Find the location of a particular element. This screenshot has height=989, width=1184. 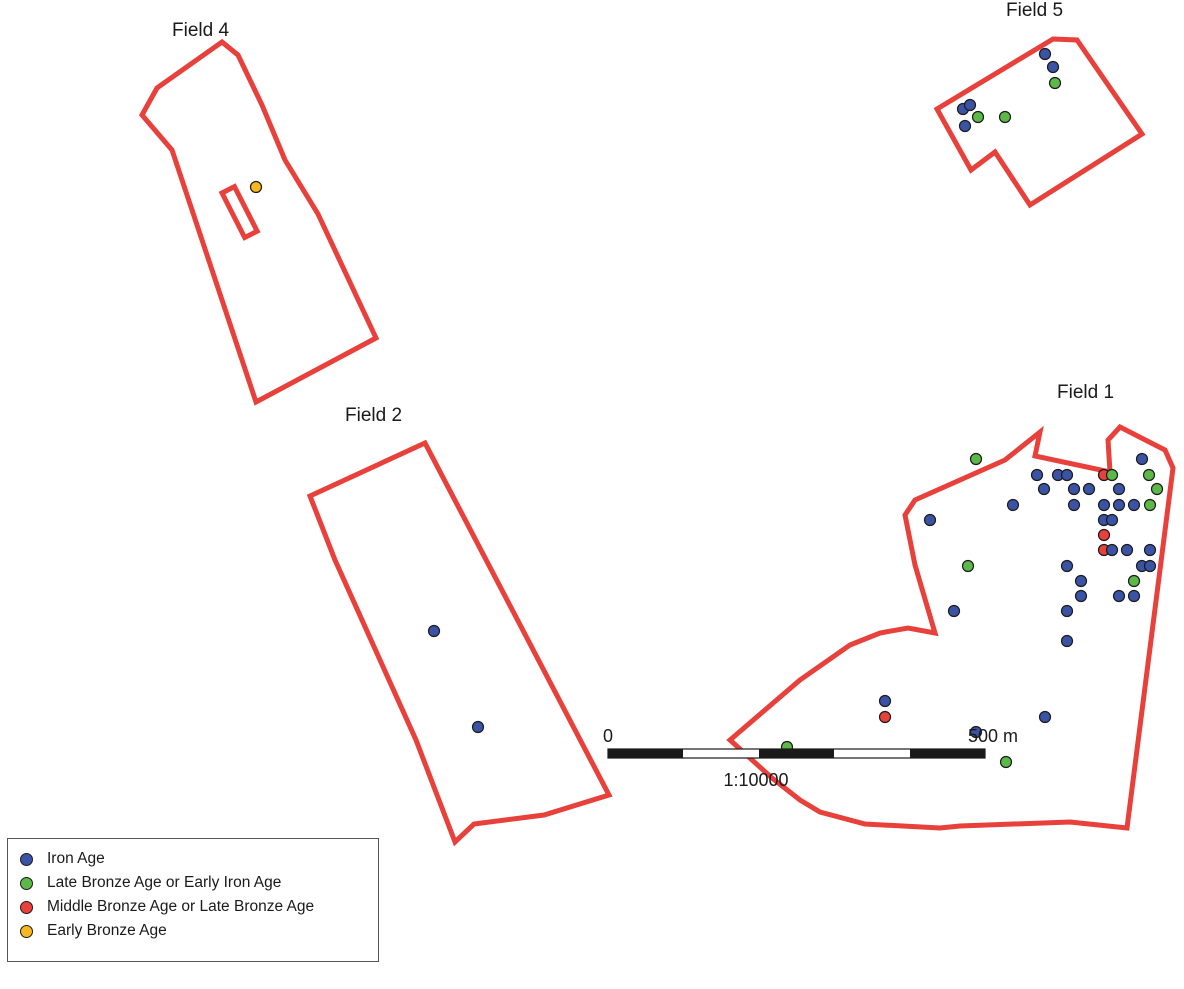

field-5-label: Field 5 is located at coordinates (1034, 10).